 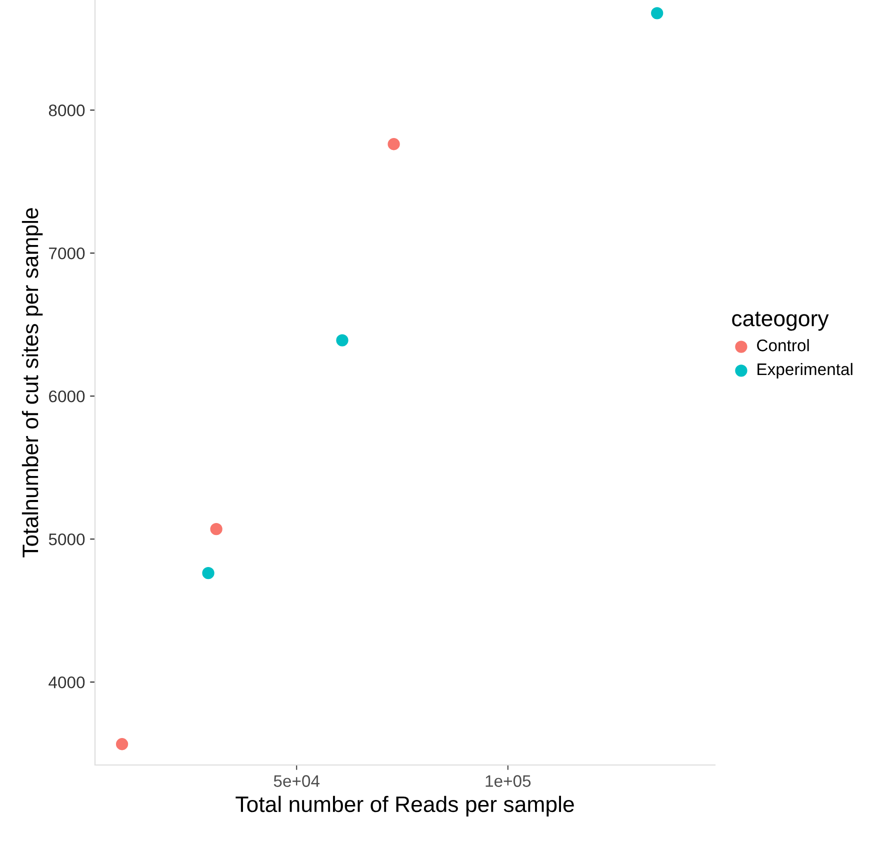 What do you see at coordinates (66, 110) in the screenshot?
I see `y-tick-label: 8000` at bounding box center [66, 110].